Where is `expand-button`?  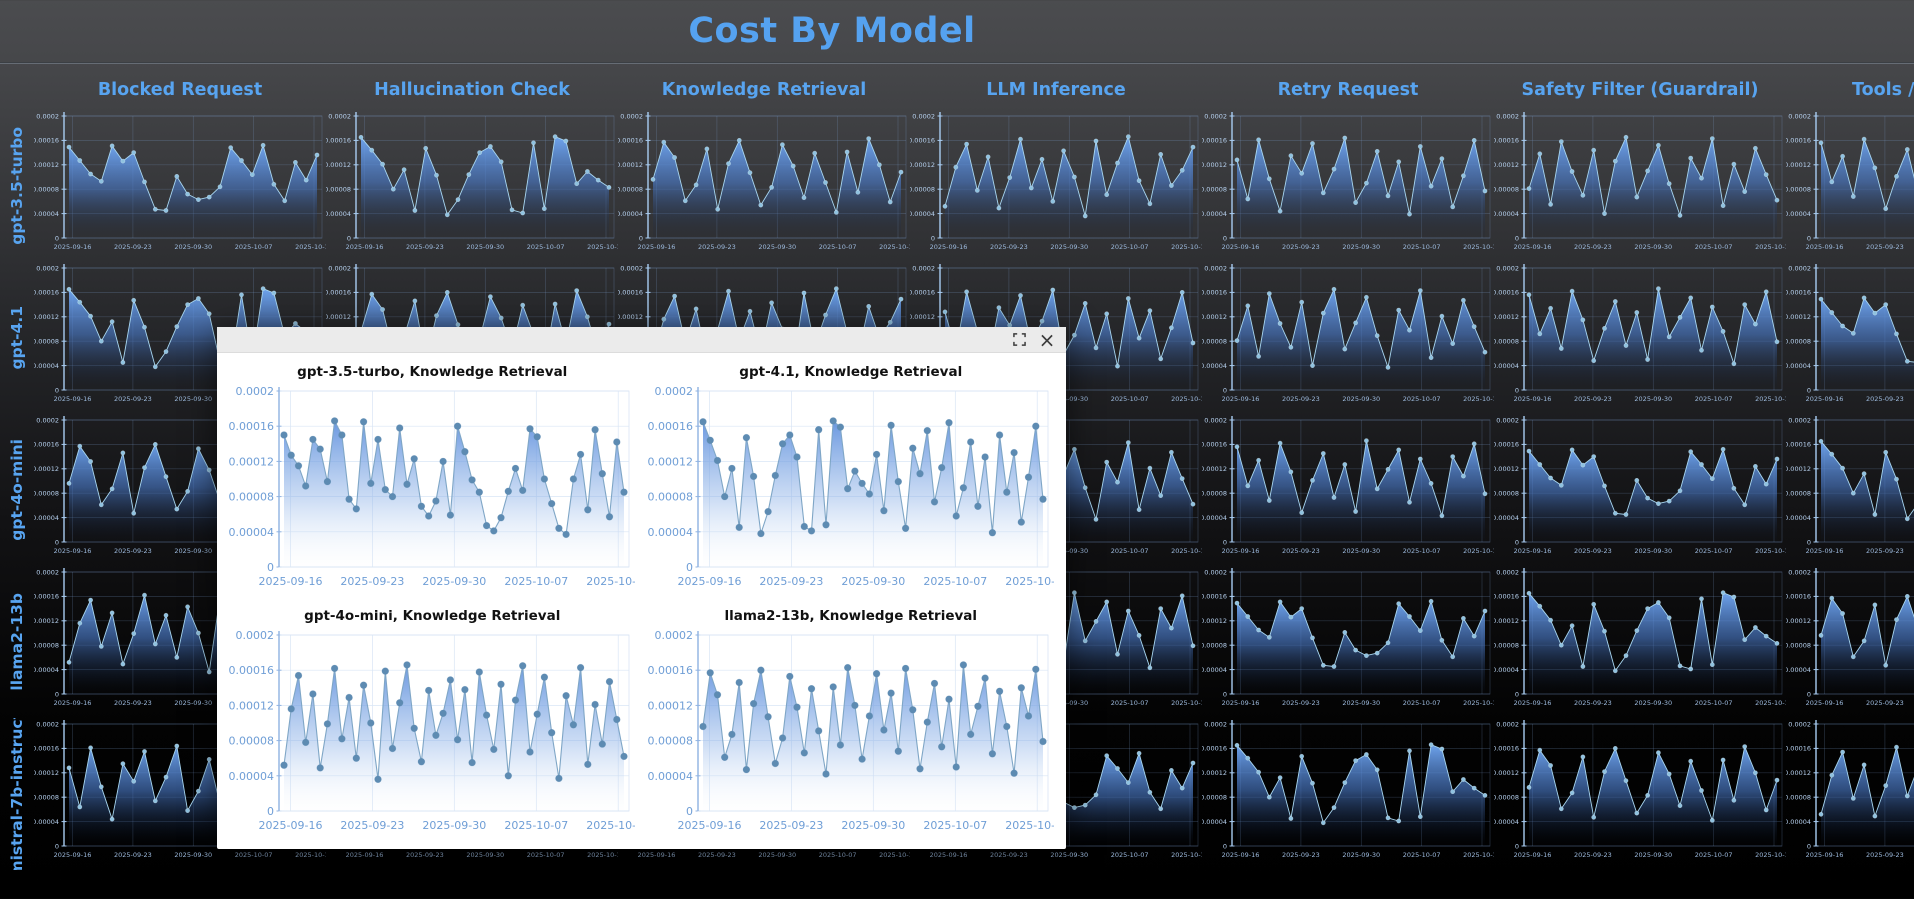 expand-button is located at coordinates (1019, 340).